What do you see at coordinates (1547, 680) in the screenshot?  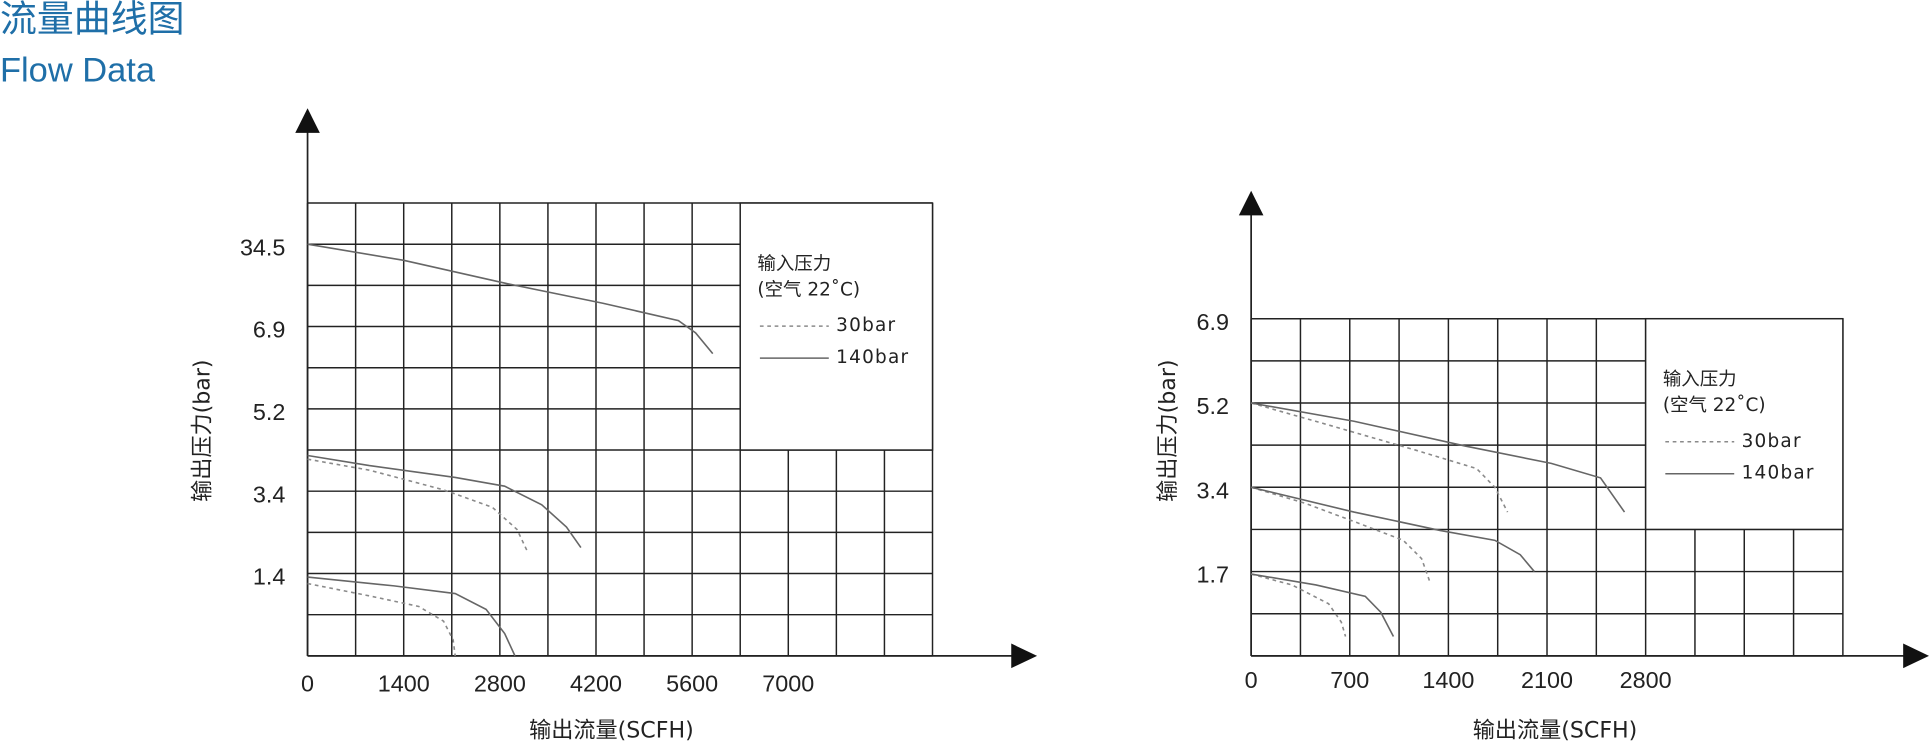 I see `x-tick-label: 2100` at bounding box center [1547, 680].